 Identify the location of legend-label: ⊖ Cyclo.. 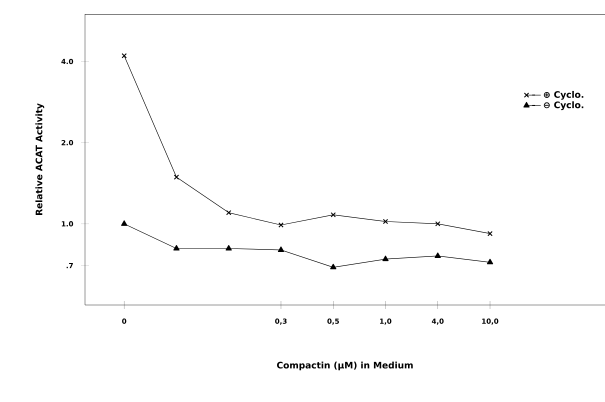
(564, 105).